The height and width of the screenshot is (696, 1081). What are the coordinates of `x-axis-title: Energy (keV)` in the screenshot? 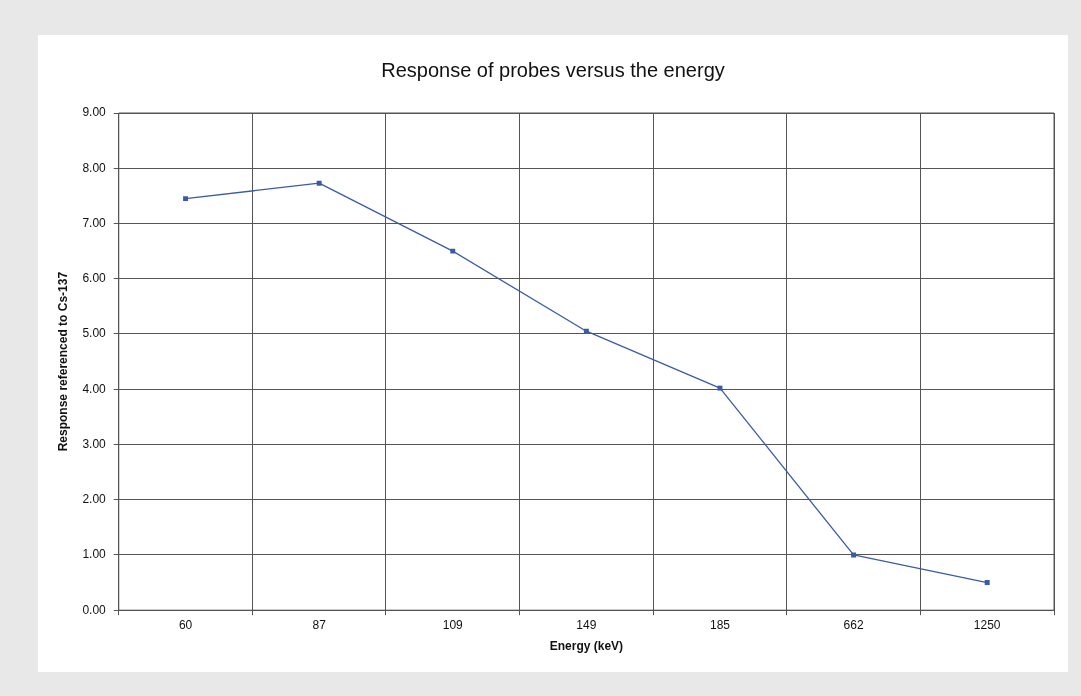 It's located at (586, 646).